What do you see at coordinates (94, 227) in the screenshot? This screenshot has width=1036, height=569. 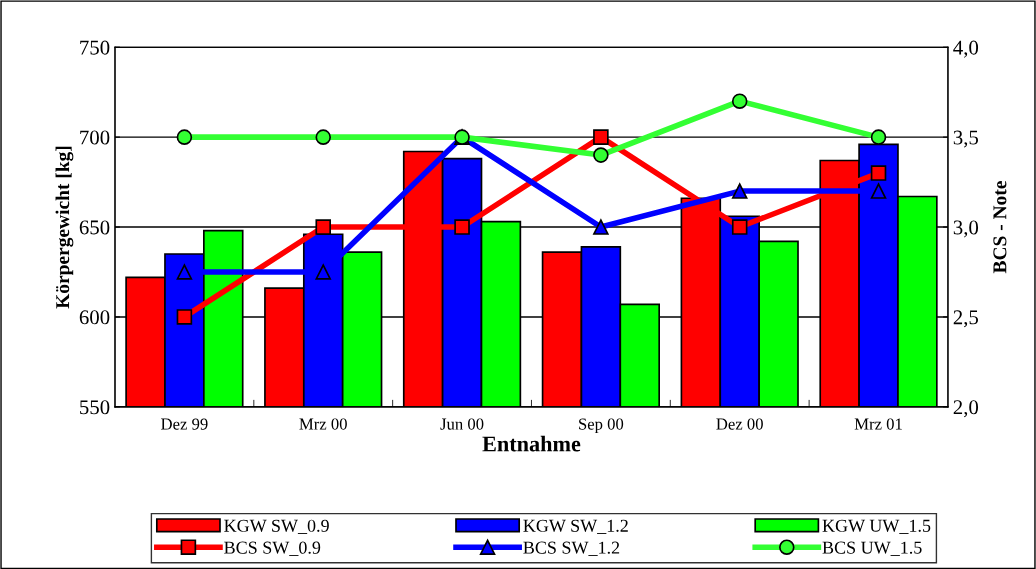 I see `y-tick-label: 650` at bounding box center [94, 227].